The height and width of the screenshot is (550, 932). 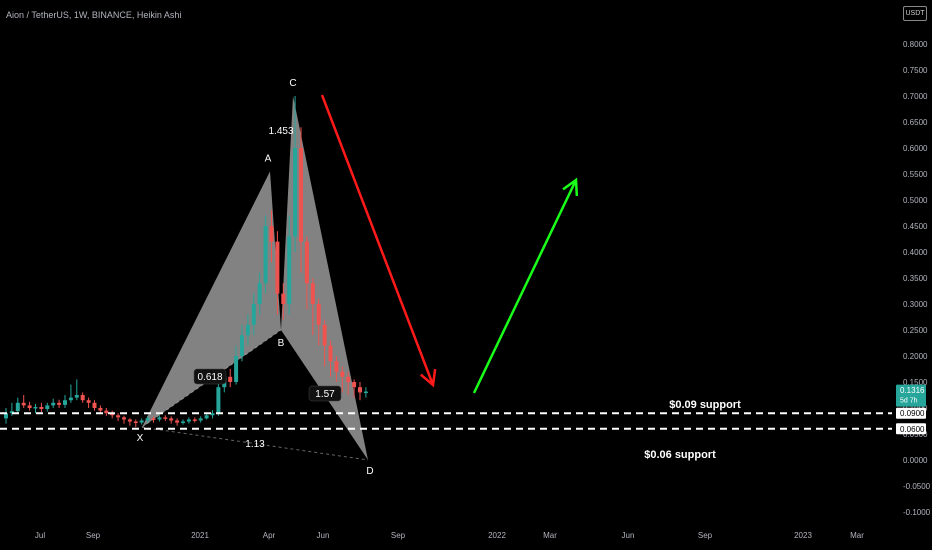 I want to click on y-tick-label: 0.4000, so click(x=915, y=252).